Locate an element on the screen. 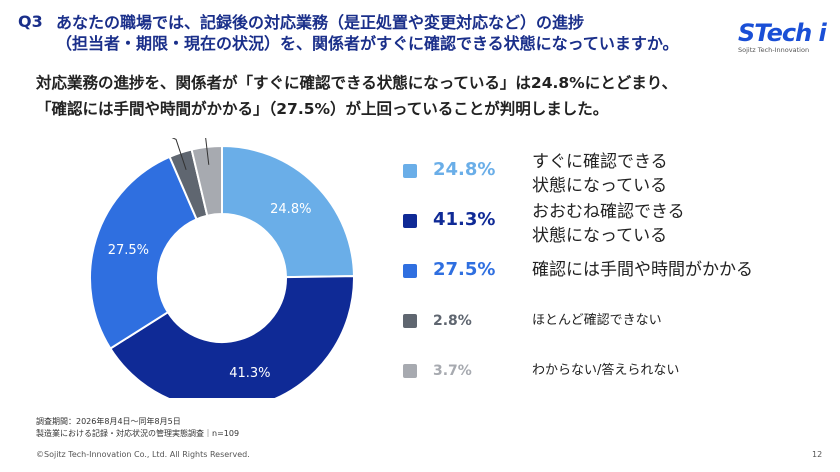 Image resolution: width=840 pixels, height=472 pixels. legend-percent: 2.8% is located at coordinates (452, 321).